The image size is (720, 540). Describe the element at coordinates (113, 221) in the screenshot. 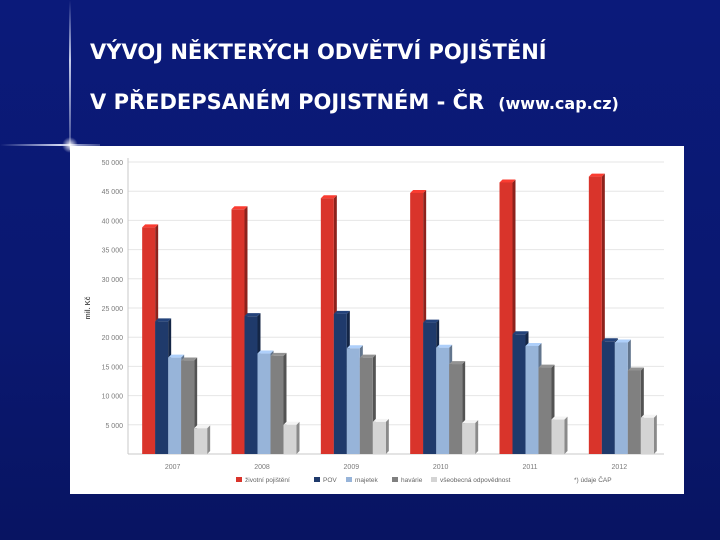

I see `y-tick-label: 40 000` at that location.